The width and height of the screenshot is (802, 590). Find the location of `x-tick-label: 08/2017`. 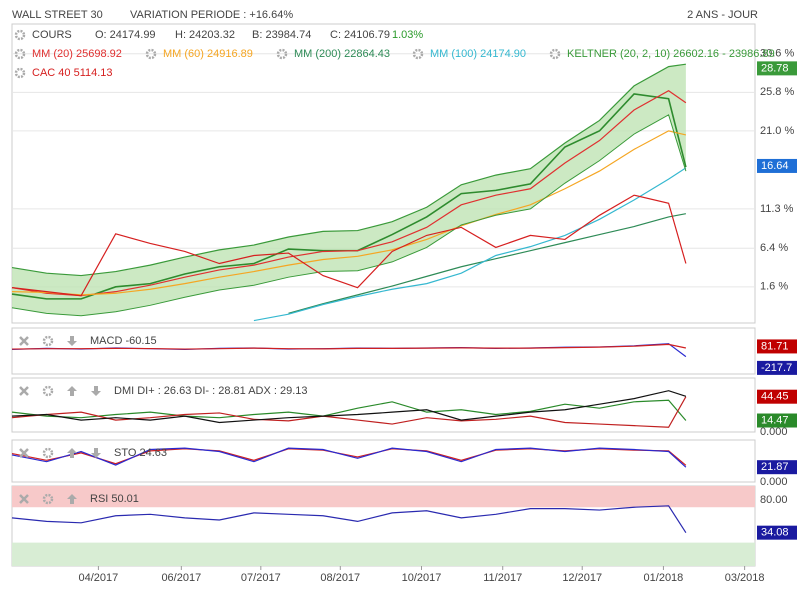

x-tick-label: 08/2017 is located at coordinates (340, 578).